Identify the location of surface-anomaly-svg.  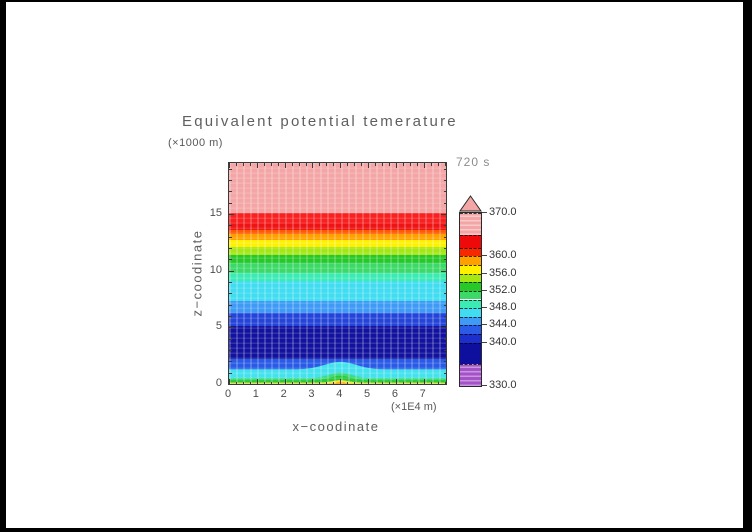
(337, 371).